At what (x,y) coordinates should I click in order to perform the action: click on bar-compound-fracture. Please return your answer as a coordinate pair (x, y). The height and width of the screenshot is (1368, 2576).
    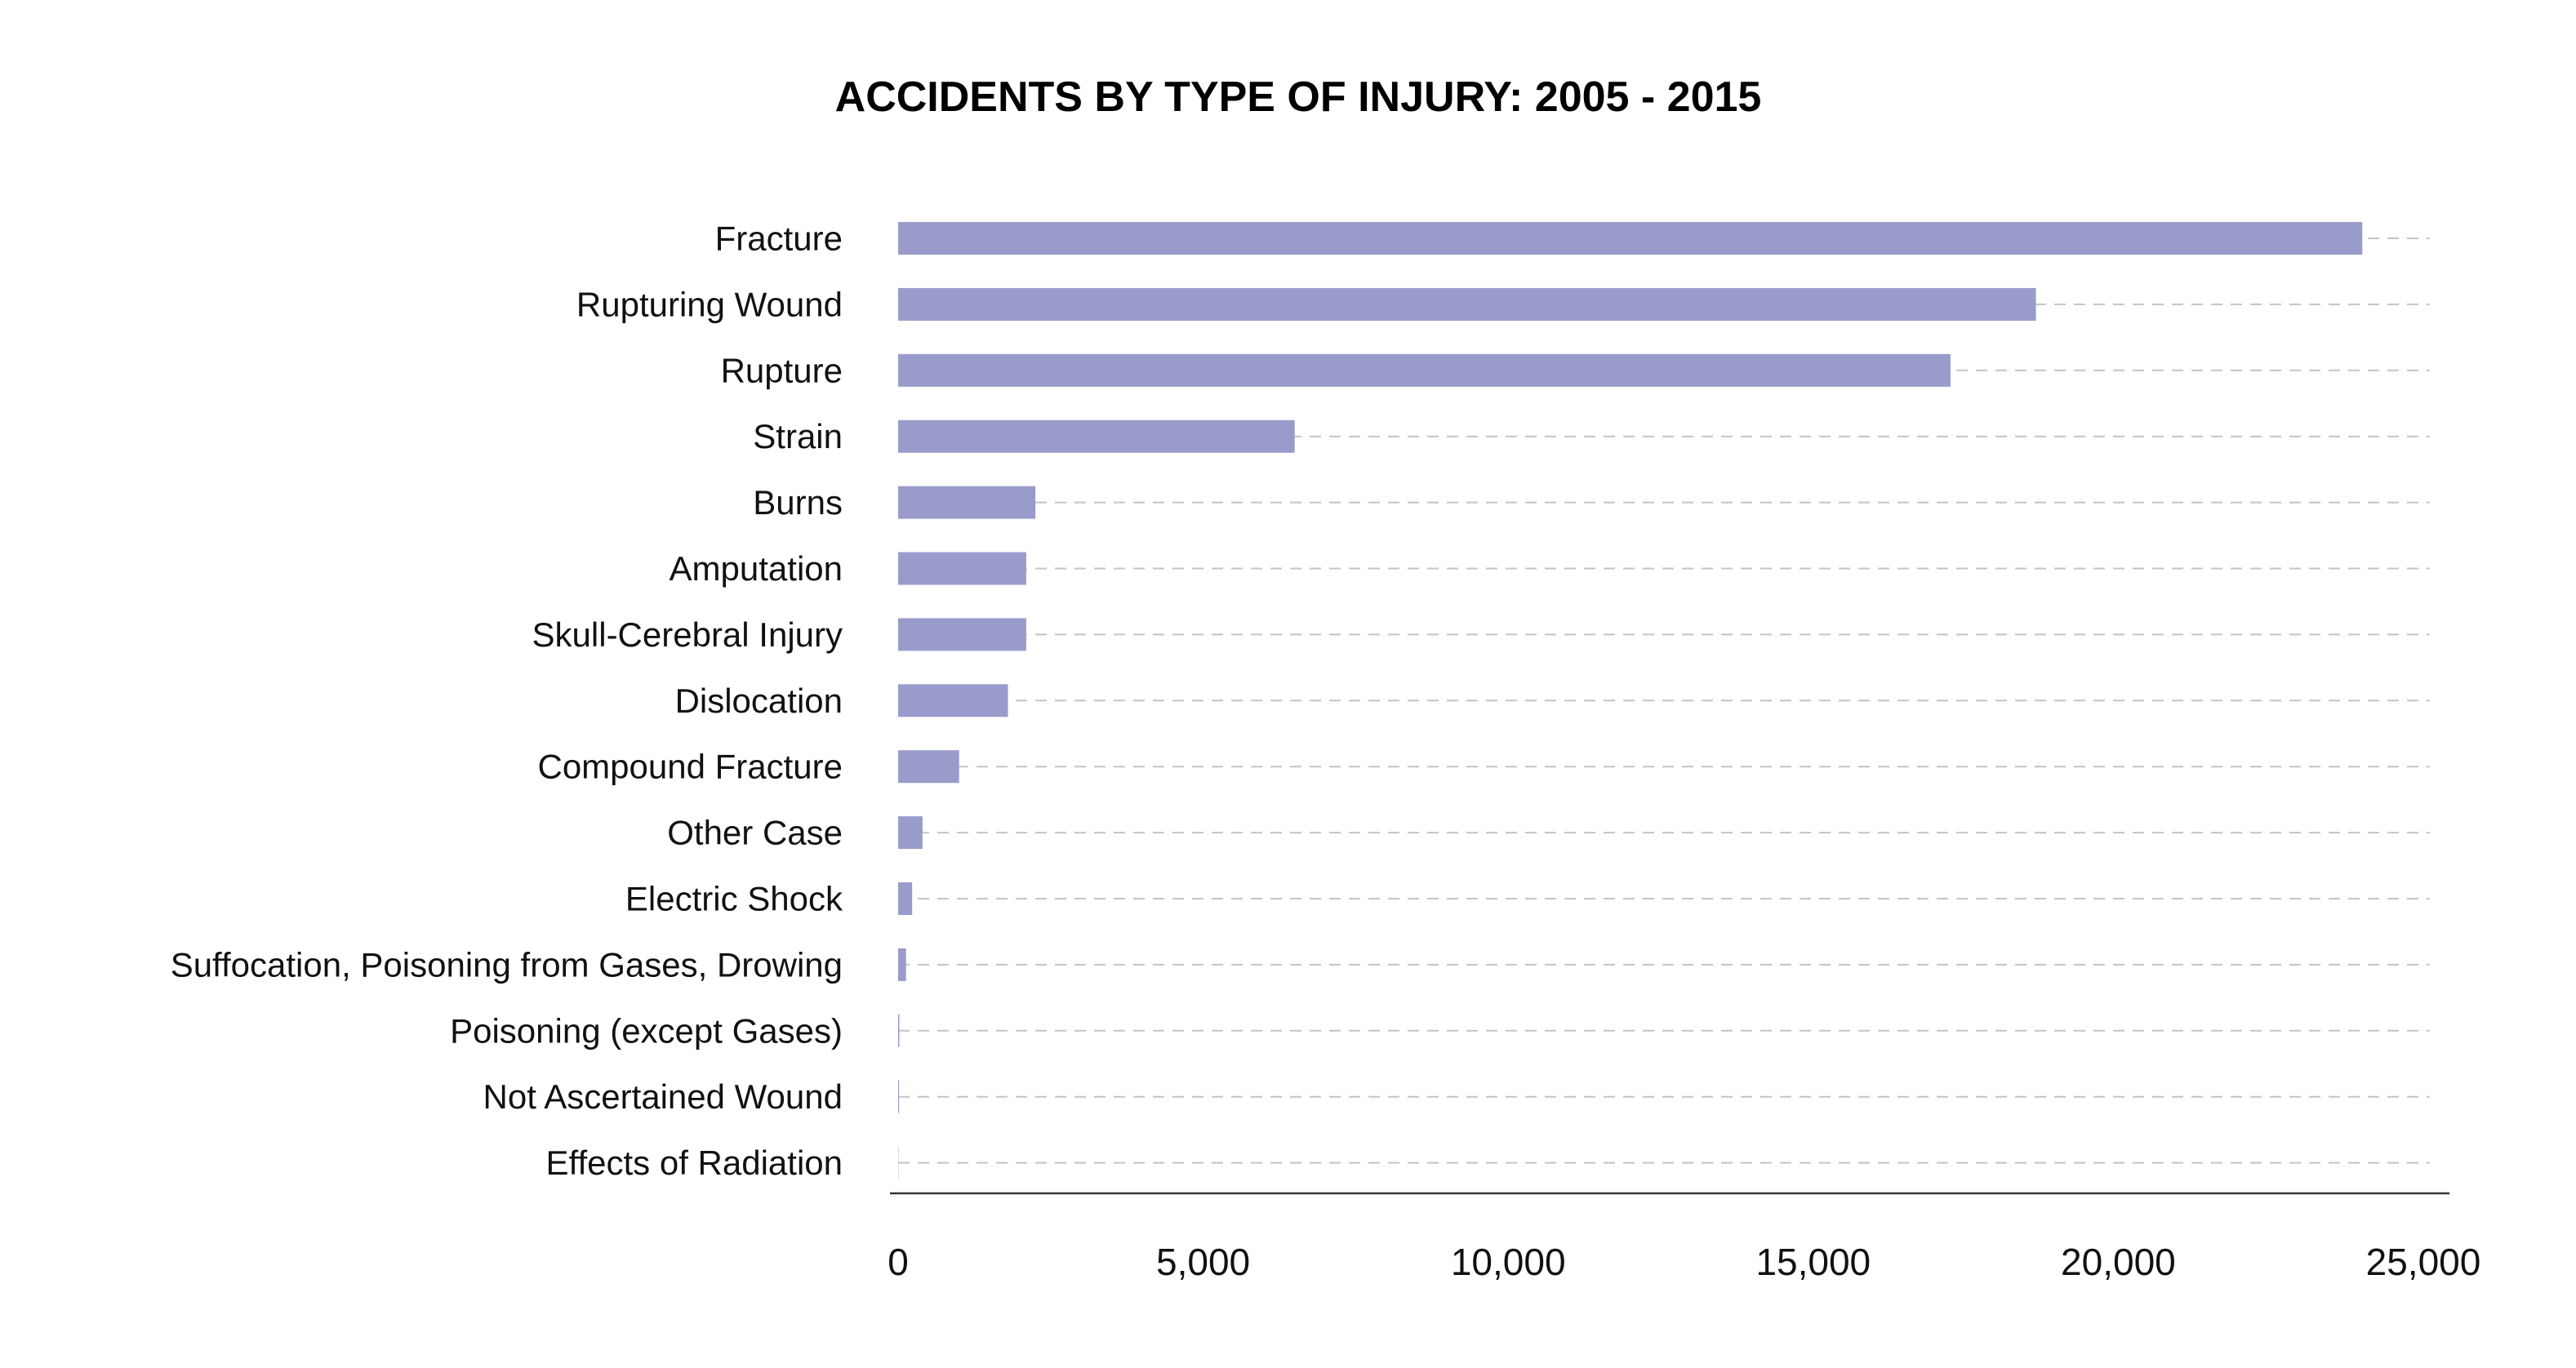
    Looking at the image, I should click on (929, 767).